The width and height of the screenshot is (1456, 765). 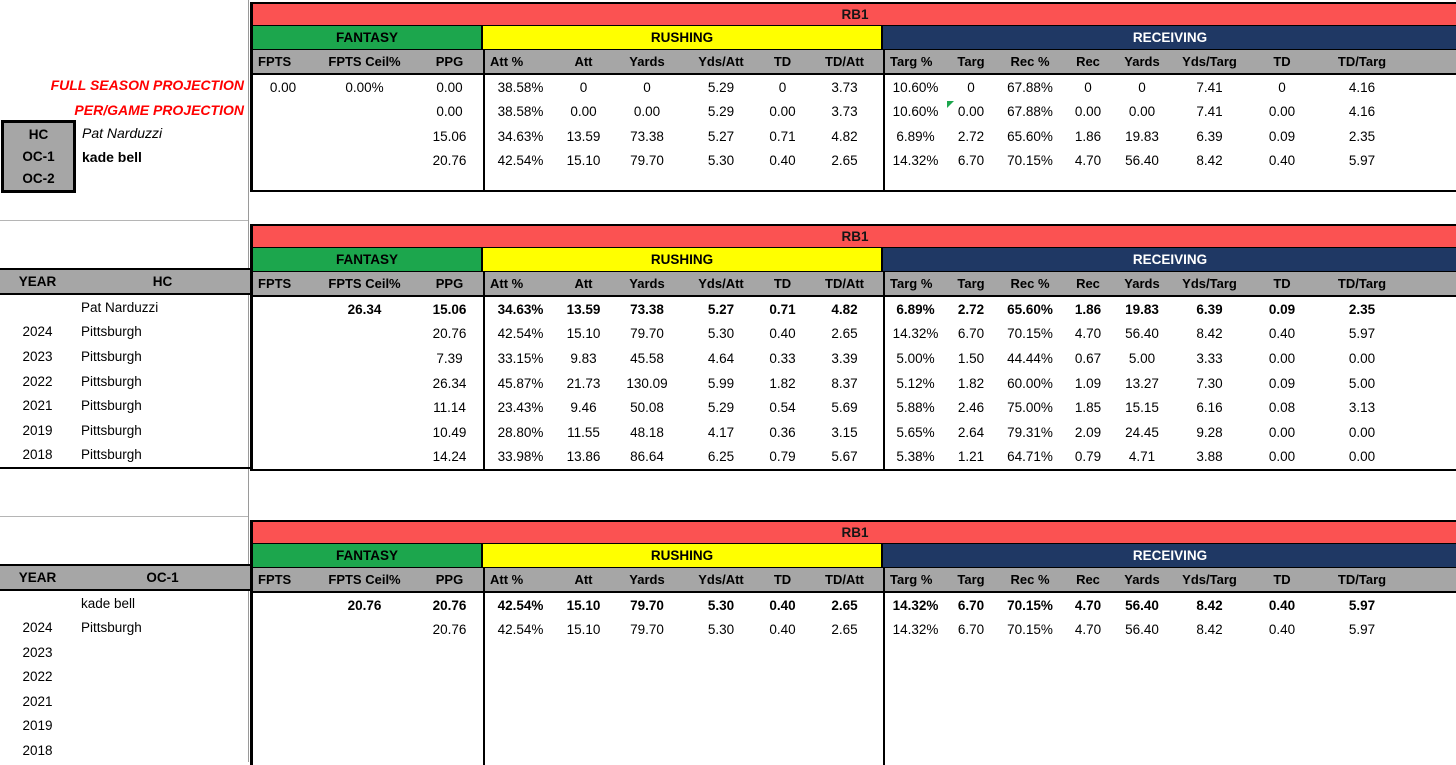 What do you see at coordinates (844, 87) in the screenshot?
I see `stat-cell: 3.73` at bounding box center [844, 87].